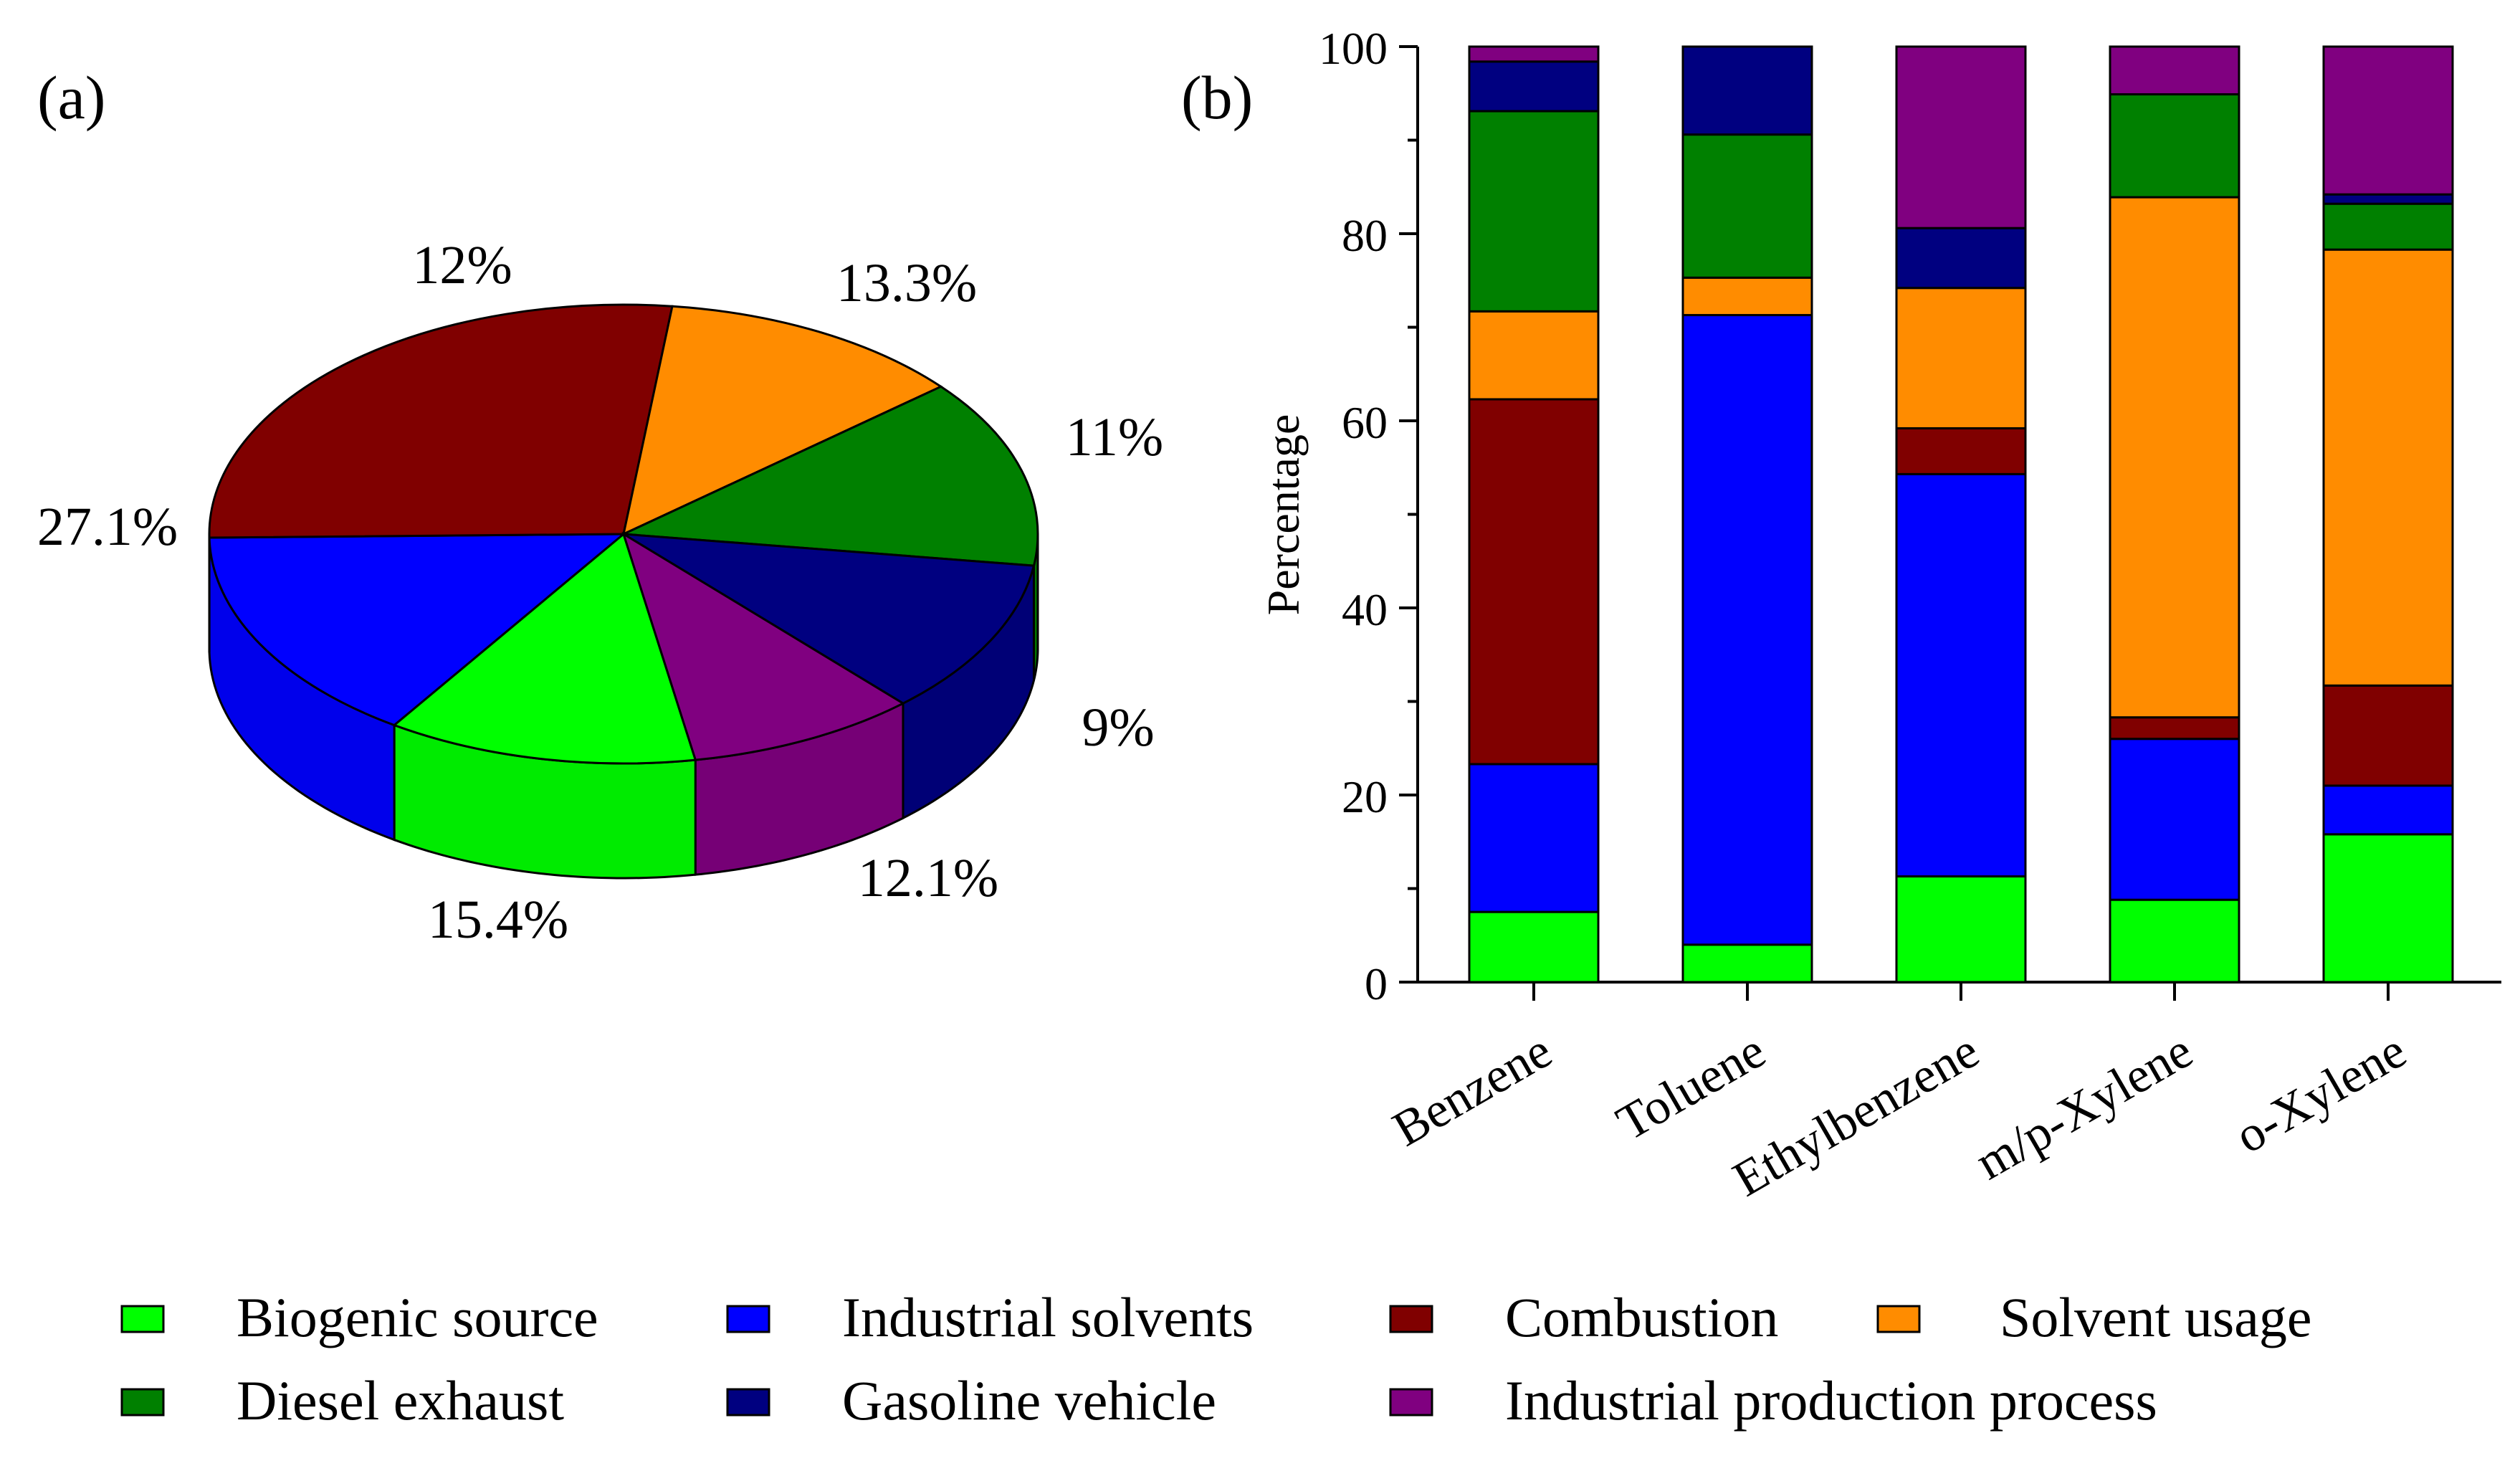 This screenshot has width=2520, height=1471. Describe the element at coordinates (1365, 796) in the screenshot. I see `y-tick-label: 20` at that location.